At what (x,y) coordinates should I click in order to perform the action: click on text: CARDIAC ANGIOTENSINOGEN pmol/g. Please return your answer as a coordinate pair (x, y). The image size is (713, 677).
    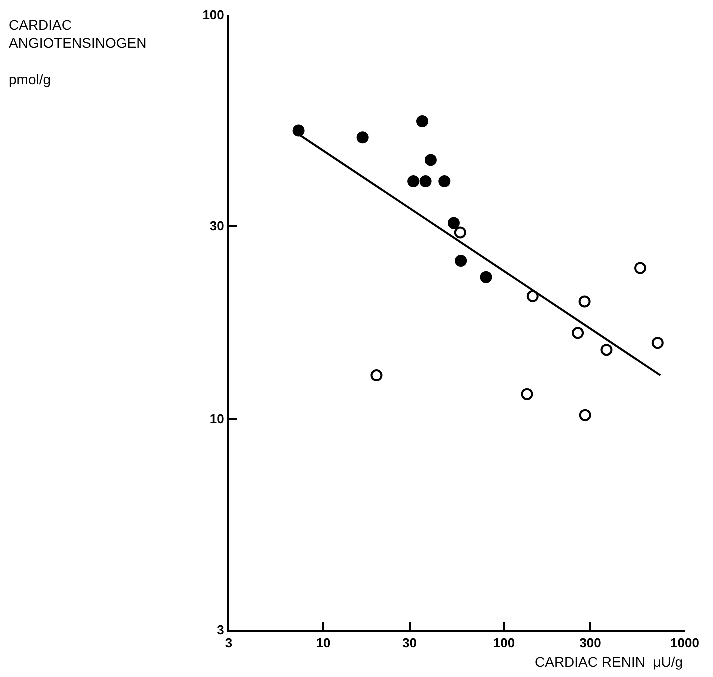
    Looking at the image, I should click on (78, 52).